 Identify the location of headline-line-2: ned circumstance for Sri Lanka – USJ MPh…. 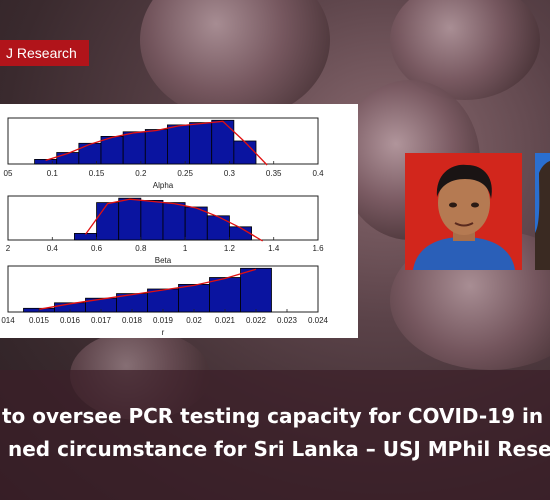
(279, 449).